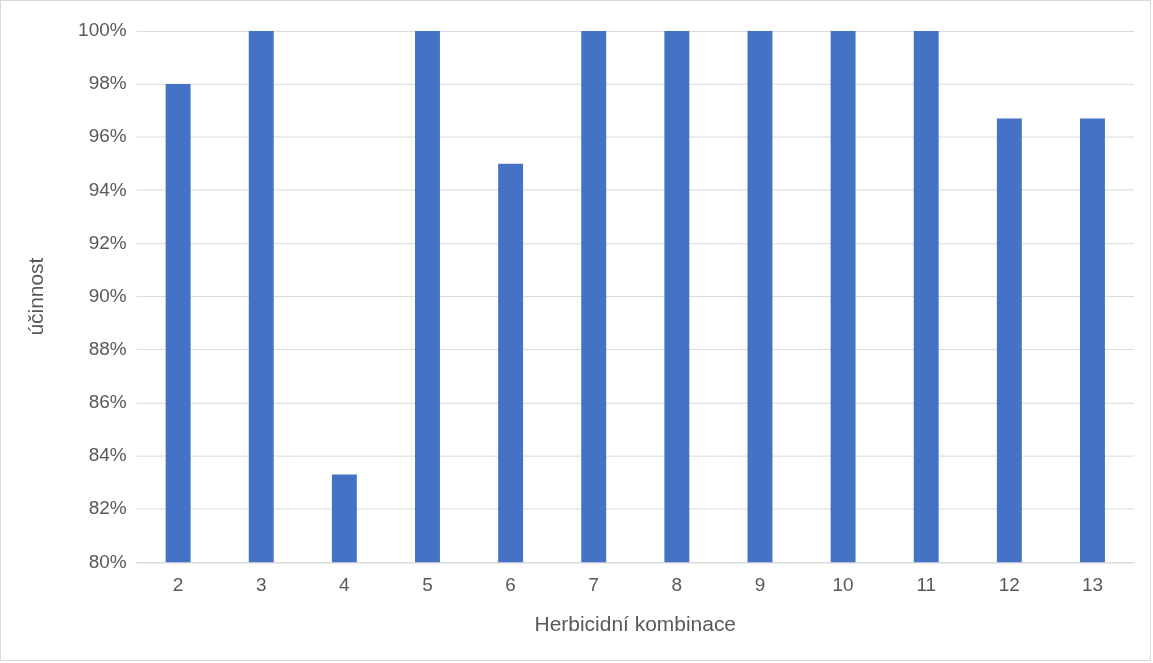 This screenshot has height=663, width=1153. I want to click on x-tick-label: 11, so click(926, 584).